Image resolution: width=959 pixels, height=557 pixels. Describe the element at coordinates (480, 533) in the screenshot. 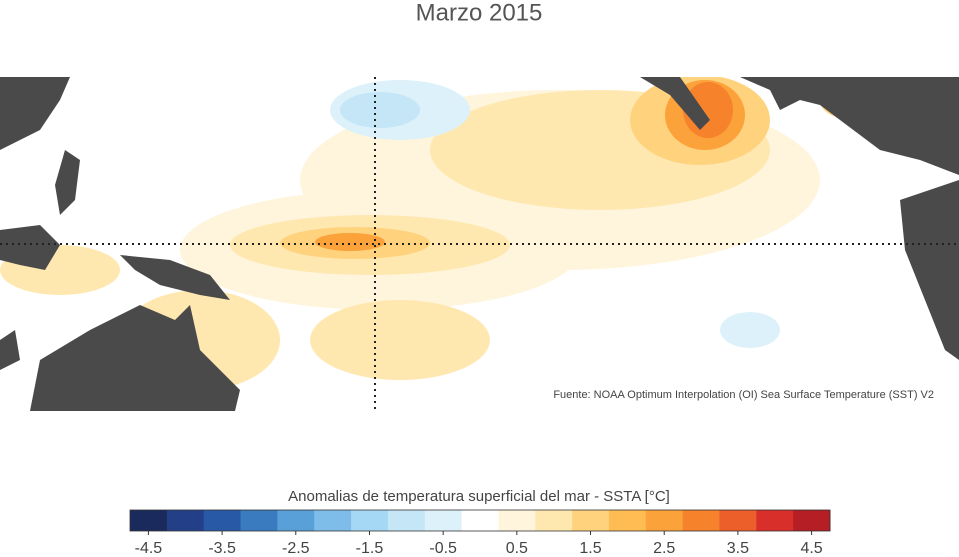

I see `colorbar: -4.5 -3.5 -2.5 -1.5 -0.5 0.5 1.5 2.5 3.5 4.5` at that location.